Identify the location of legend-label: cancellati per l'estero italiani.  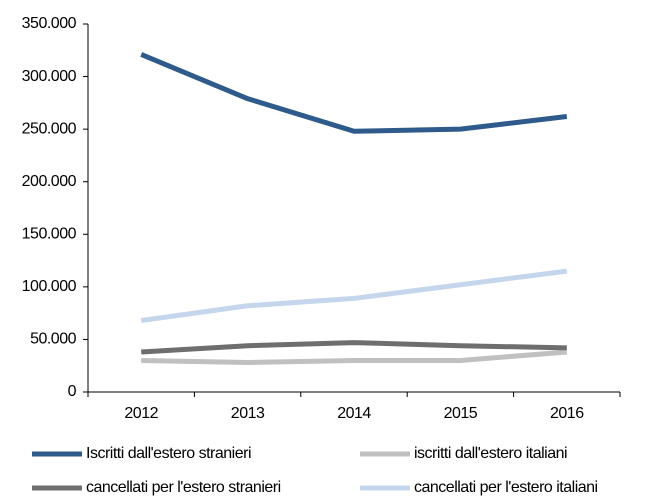
(506, 487).